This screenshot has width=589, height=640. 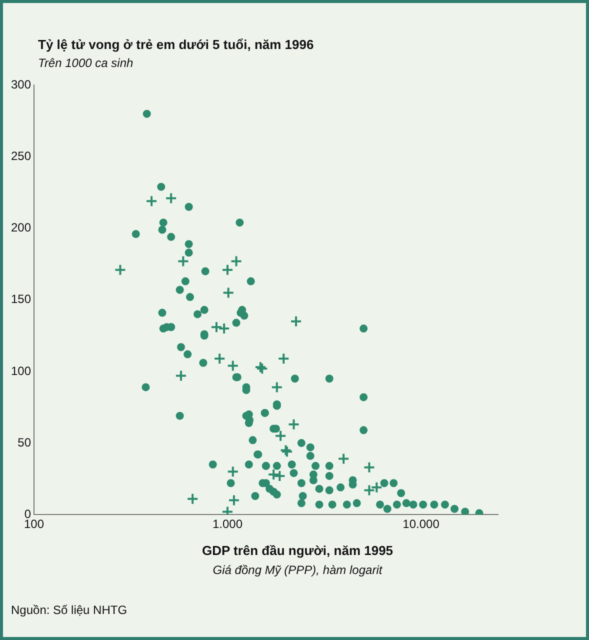 I want to click on y-tick-label: 150, so click(x=21, y=299).